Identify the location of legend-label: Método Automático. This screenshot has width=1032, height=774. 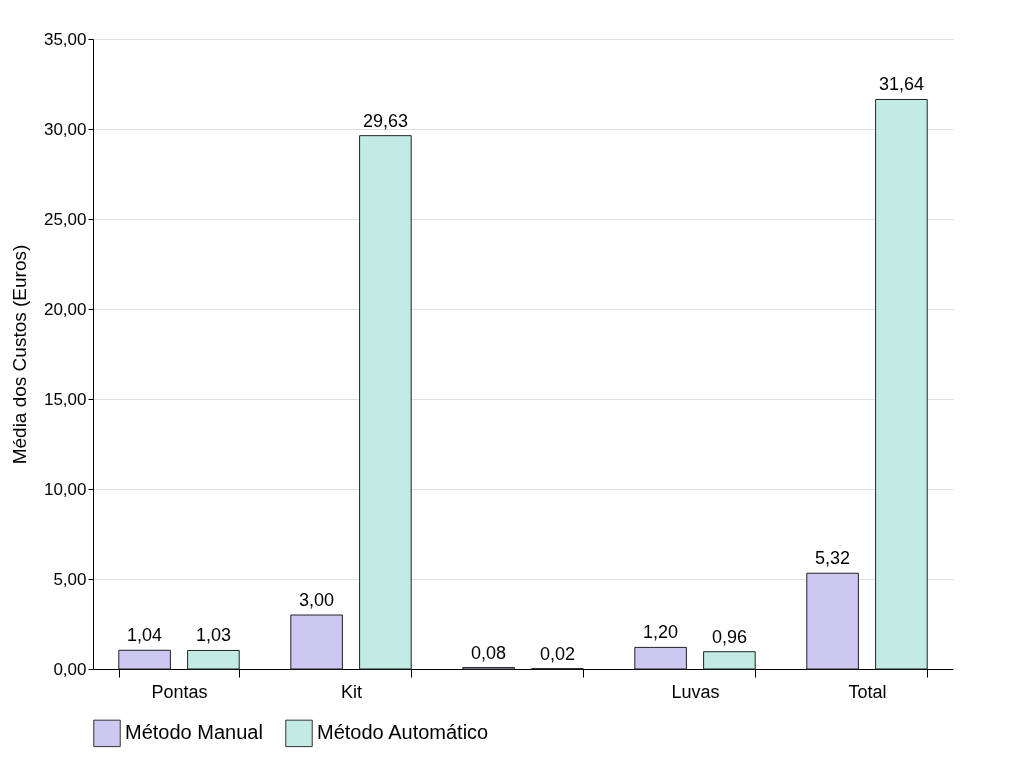
(403, 732).